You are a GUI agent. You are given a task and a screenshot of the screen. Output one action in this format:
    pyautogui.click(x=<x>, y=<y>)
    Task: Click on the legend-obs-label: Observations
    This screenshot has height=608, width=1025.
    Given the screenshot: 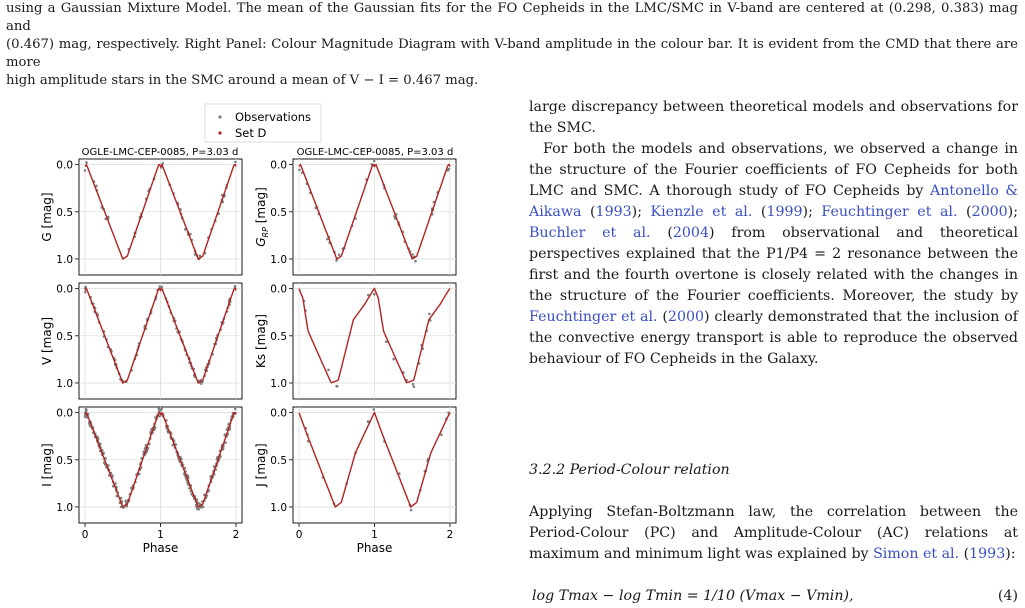 What is the action you would take?
    pyautogui.click(x=273, y=117)
    